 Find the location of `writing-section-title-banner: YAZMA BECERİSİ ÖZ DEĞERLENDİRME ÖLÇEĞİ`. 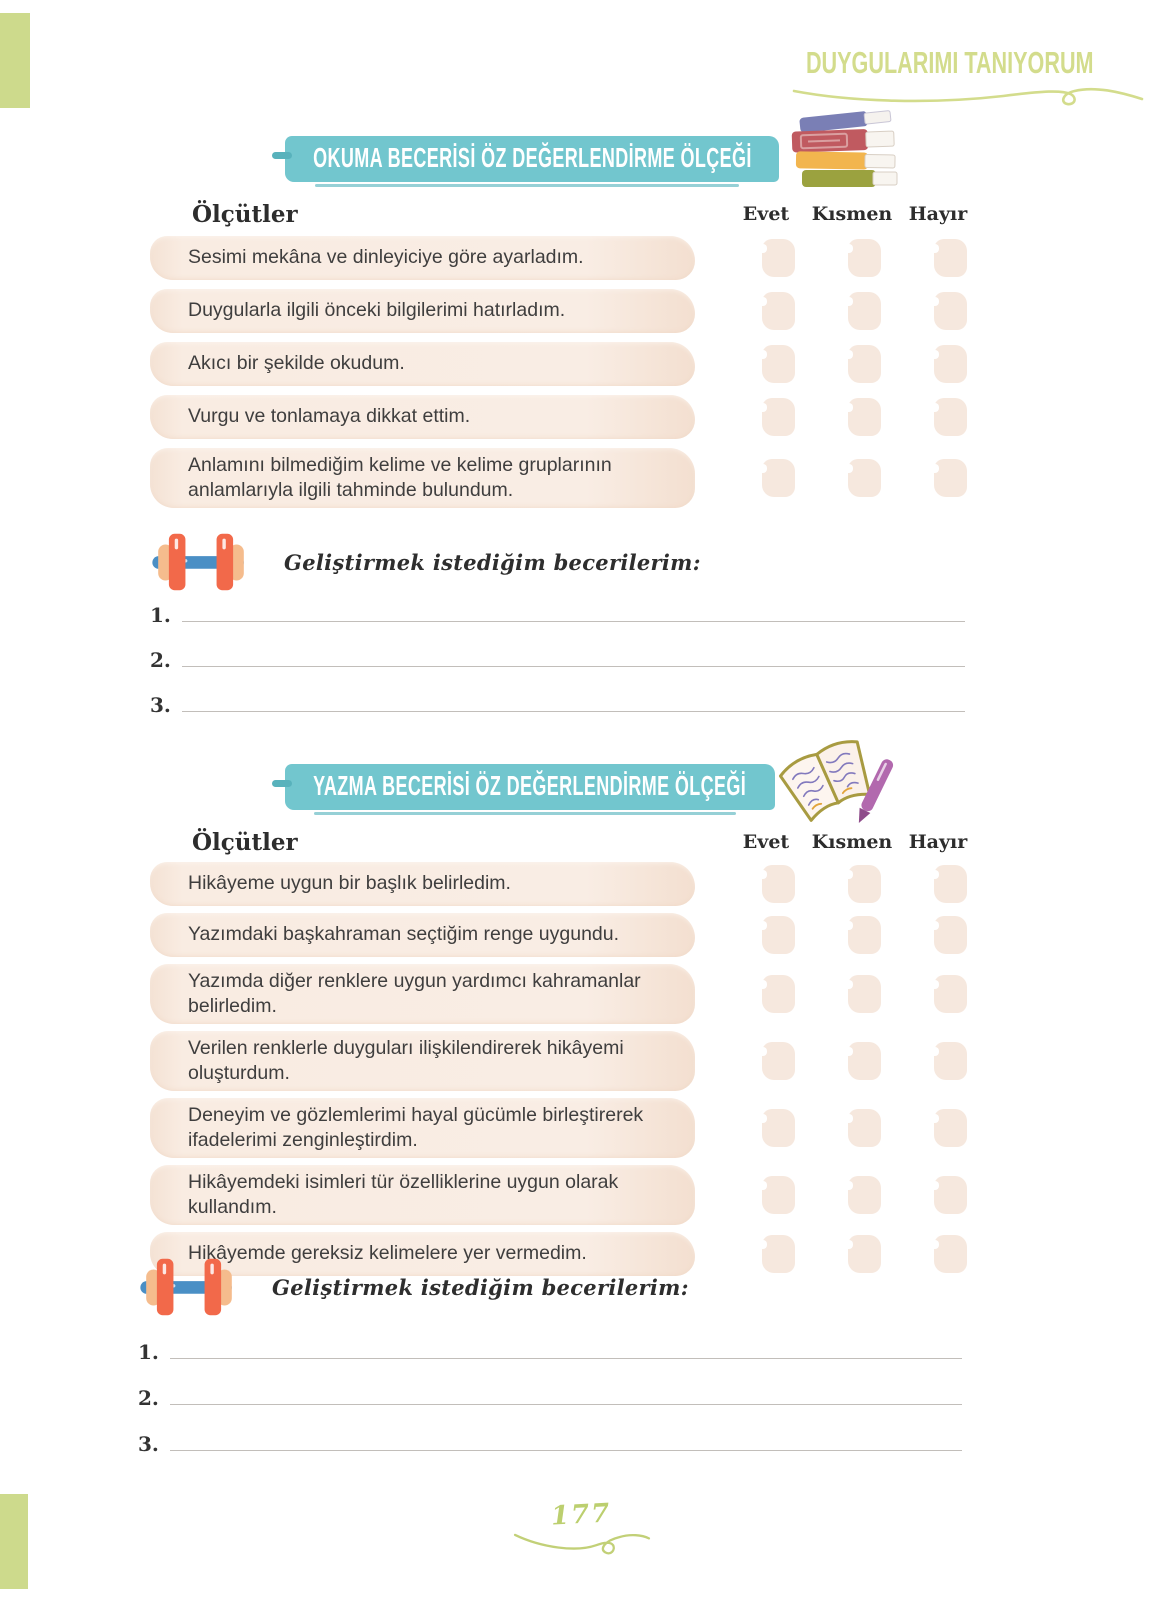

writing-section-title-banner: YAZMA BECERİSİ ÖZ DEĞERLENDİRME ÖLÇEĞİ is located at coordinates (523, 789).